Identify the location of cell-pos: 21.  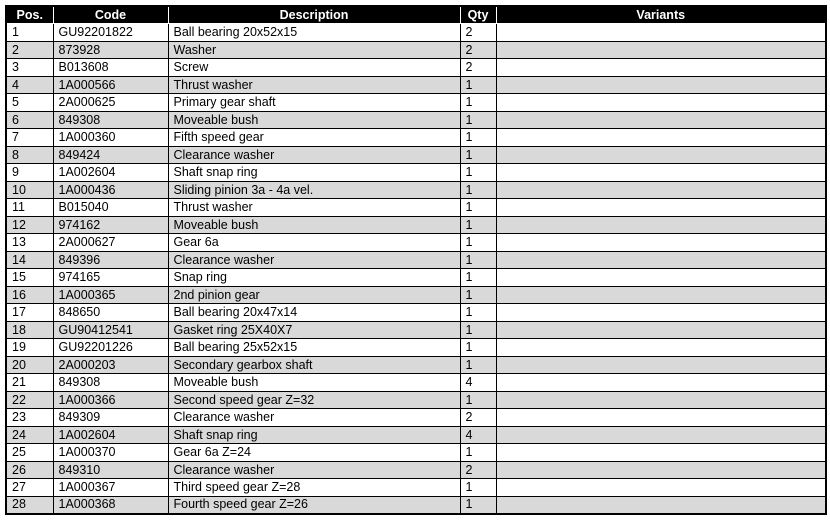
(29, 382).